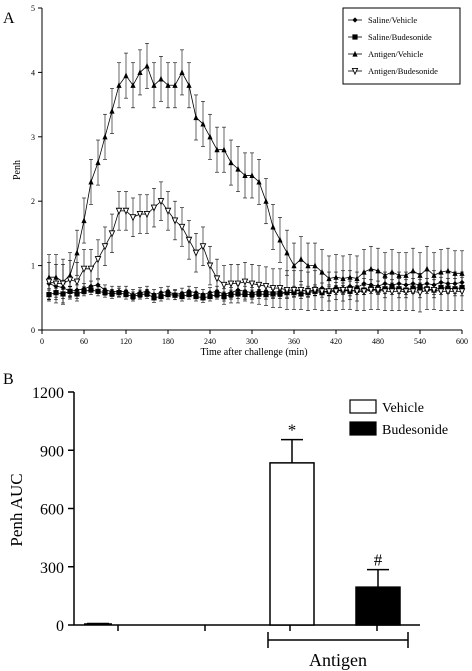 This screenshot has height=671, width=472. Describe the element at coordinates (60, 626) in the screenshot. I see `panel-b-y-tick-label: 0` at that location.